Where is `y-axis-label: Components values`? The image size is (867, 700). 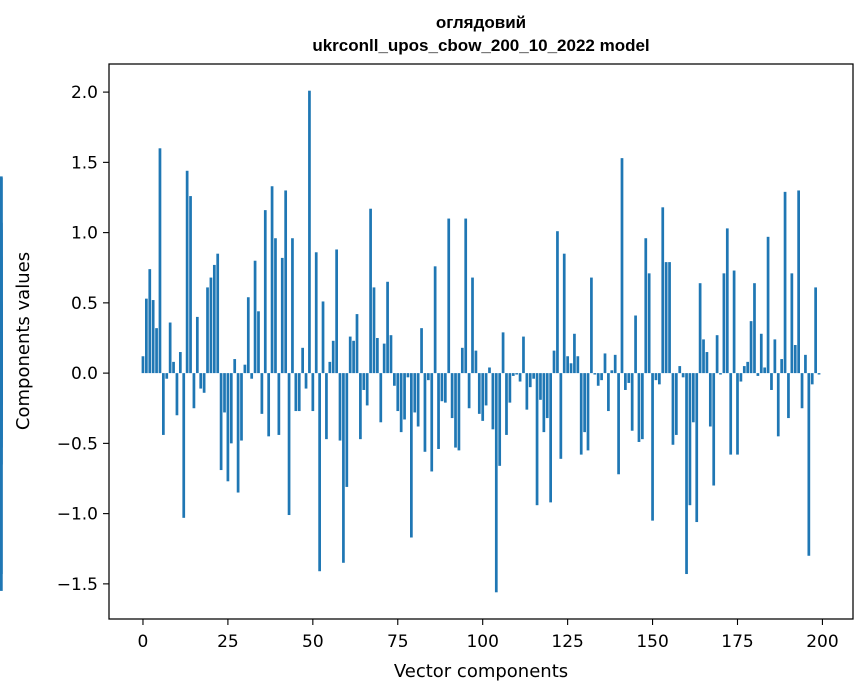 y-axis-label: Components values is located at coordinates (23, 341).